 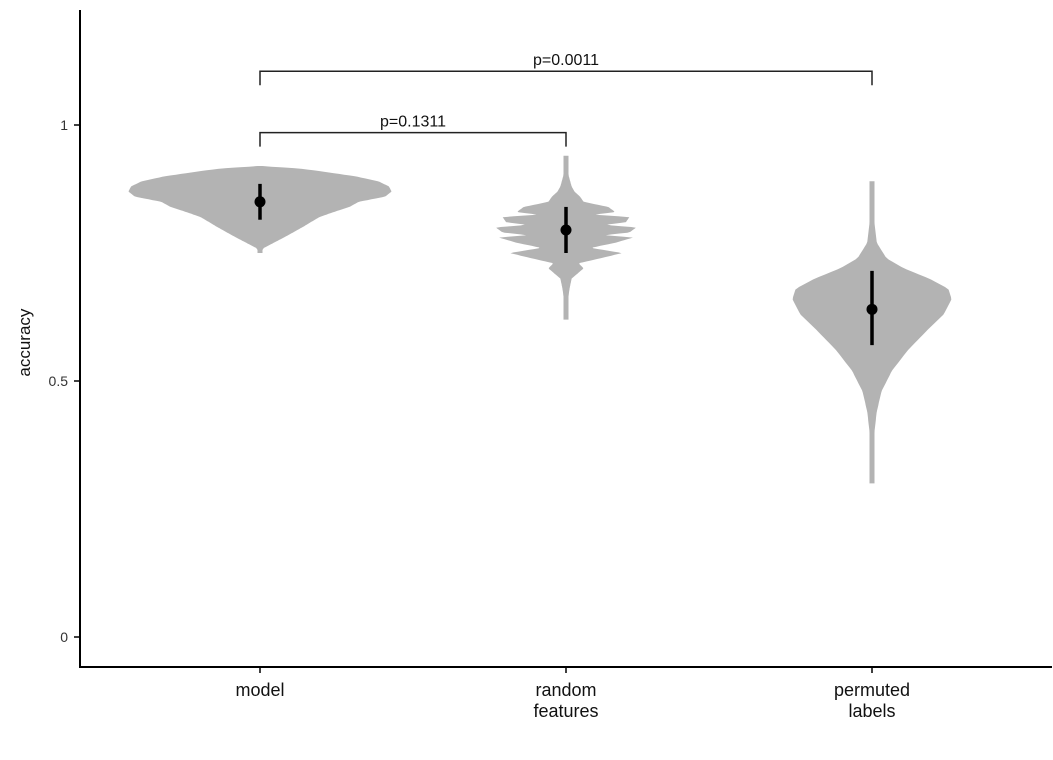 I want to click on y-tick-label: 0.5, so click(x=59, y=381).